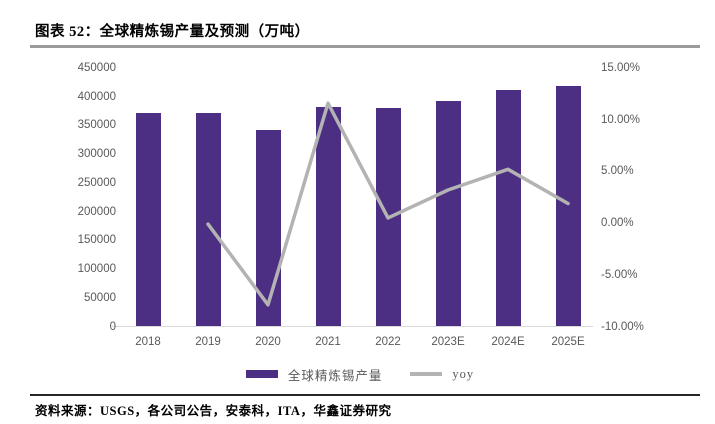 Image resolution: width=715 pixels, height=424 pixels. Describe the element at coordinates (208, 342) in the screenshot. I see `x-axis-label-2019: 2019` at that location.